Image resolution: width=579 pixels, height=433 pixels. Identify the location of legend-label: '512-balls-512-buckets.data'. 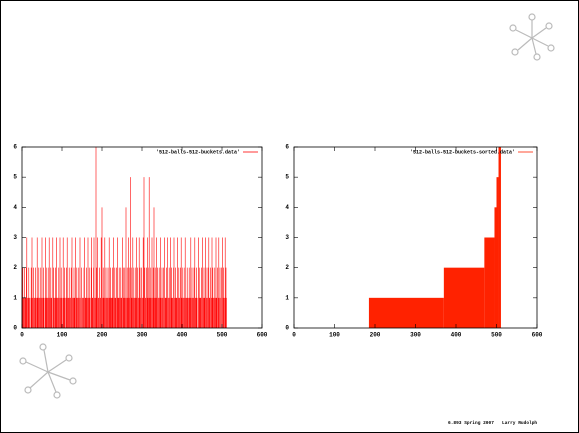
(198, 152).